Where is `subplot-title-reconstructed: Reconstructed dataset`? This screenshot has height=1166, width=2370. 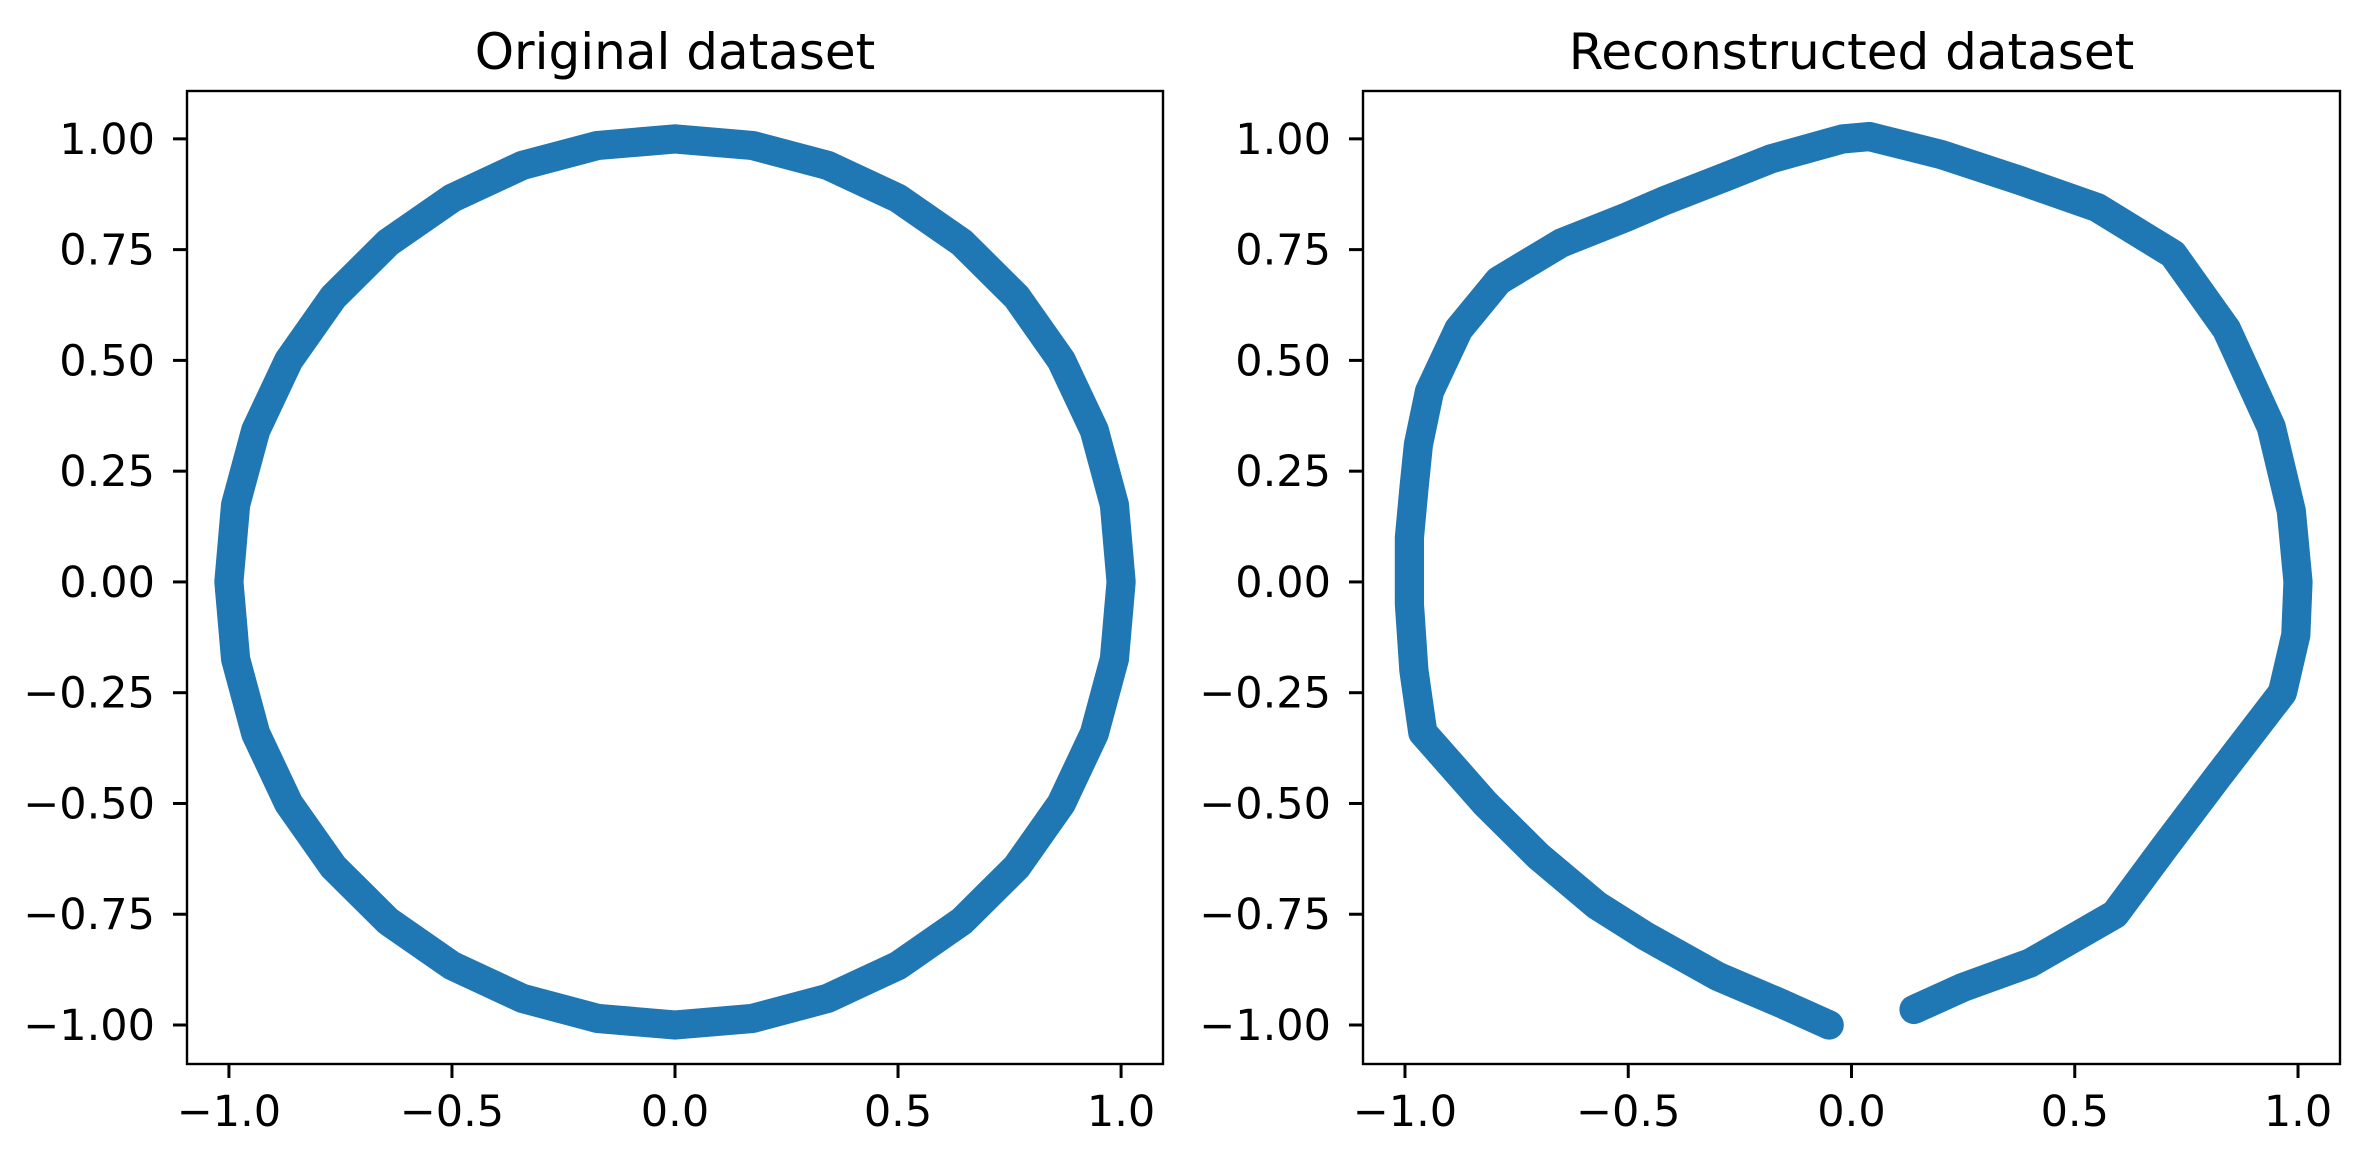
subplot-title-reconstructed: Reconstructed dataset is located at coordinates (1851, 52).